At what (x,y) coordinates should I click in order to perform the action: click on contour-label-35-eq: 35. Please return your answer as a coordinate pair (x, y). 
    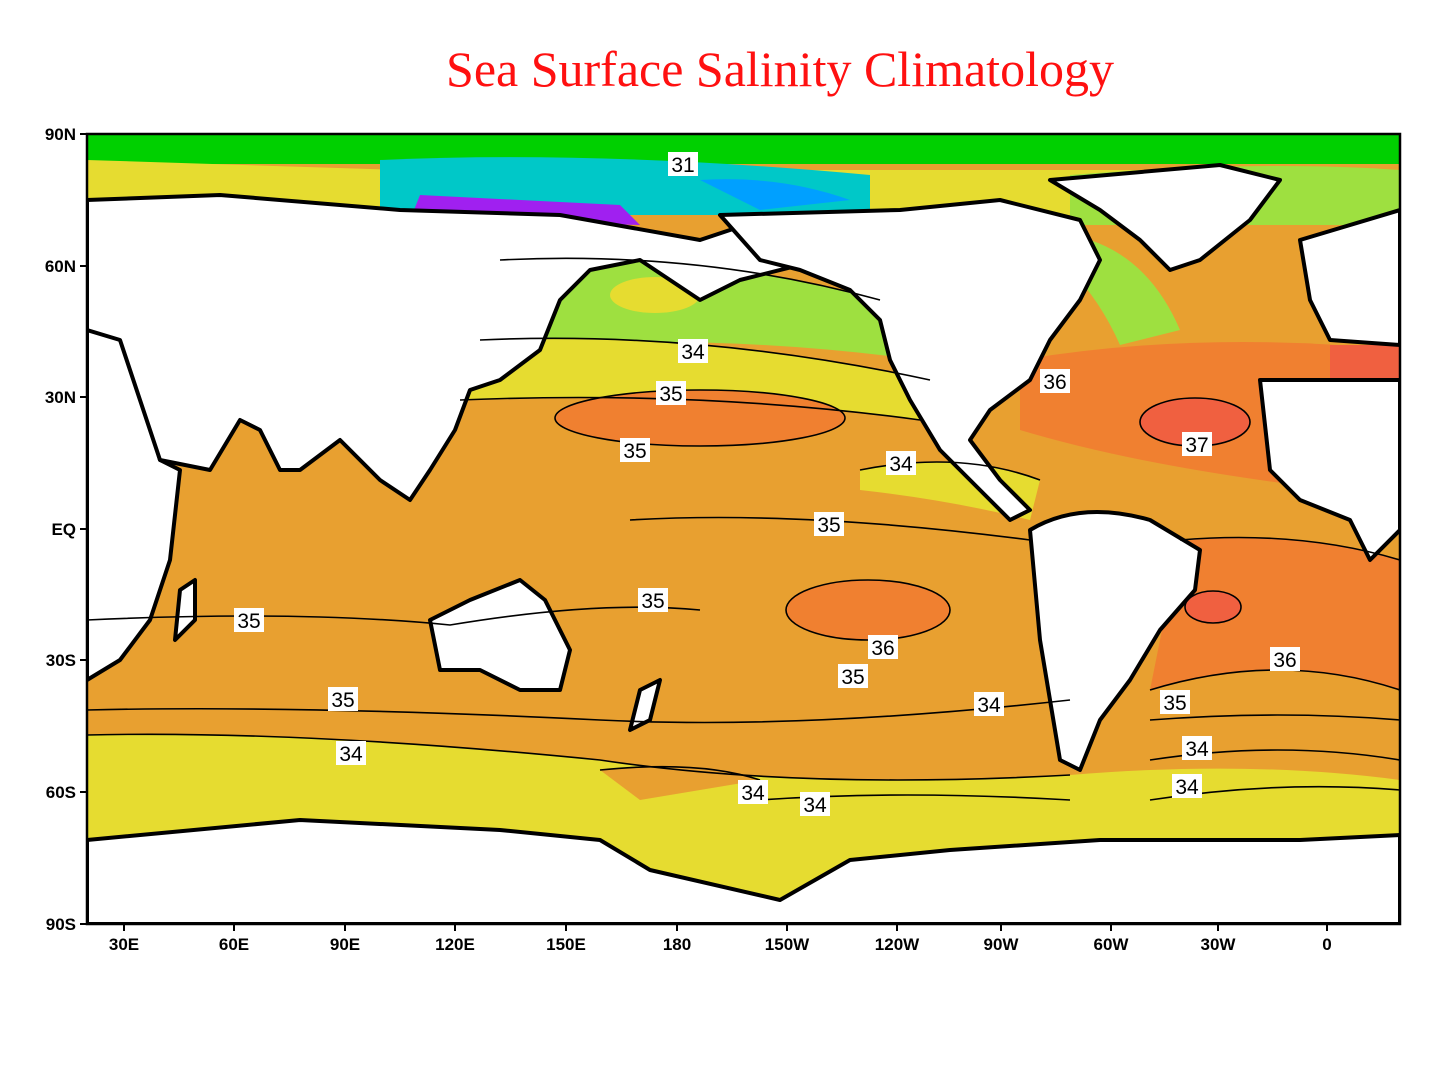
    Looking at the image, I should click on (829, 524).